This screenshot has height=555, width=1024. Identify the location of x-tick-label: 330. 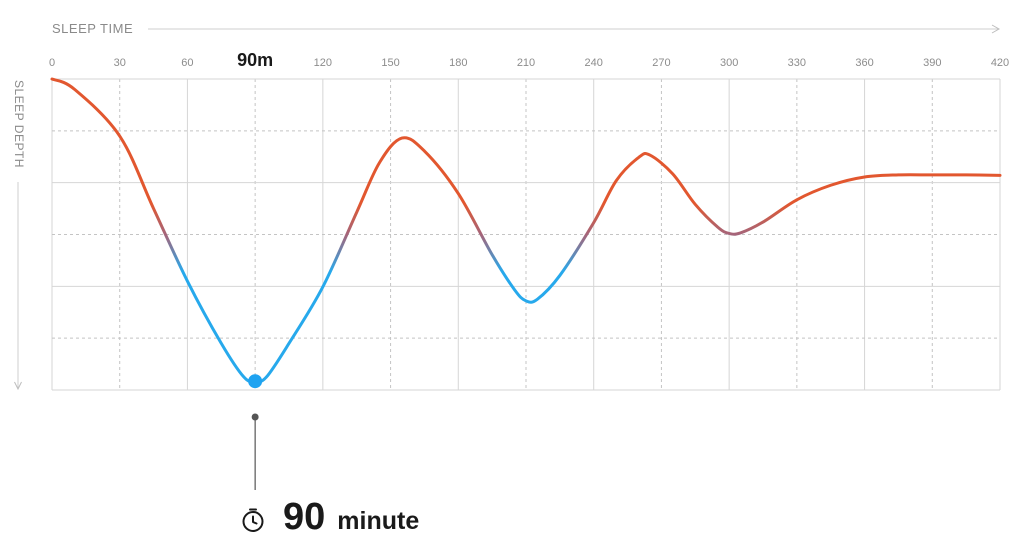
(797, 63).